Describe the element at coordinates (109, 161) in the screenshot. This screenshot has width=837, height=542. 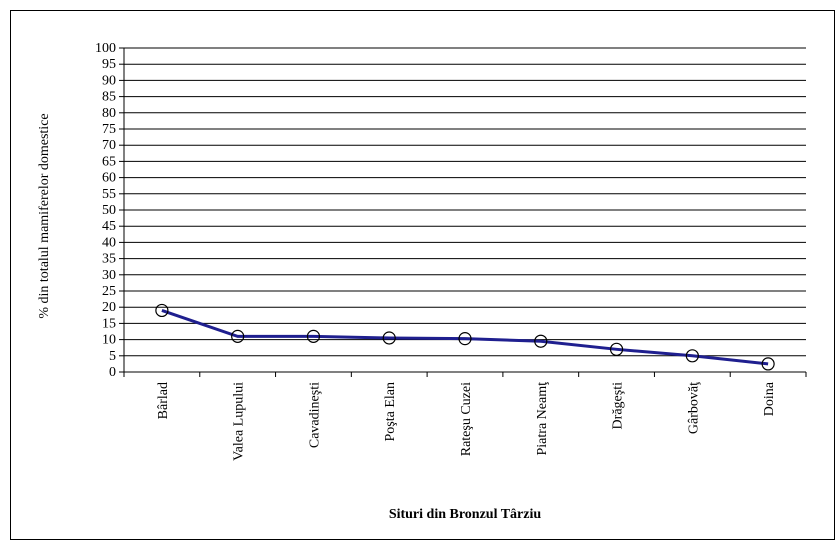
I see `y-tick-label: 65` at that location.